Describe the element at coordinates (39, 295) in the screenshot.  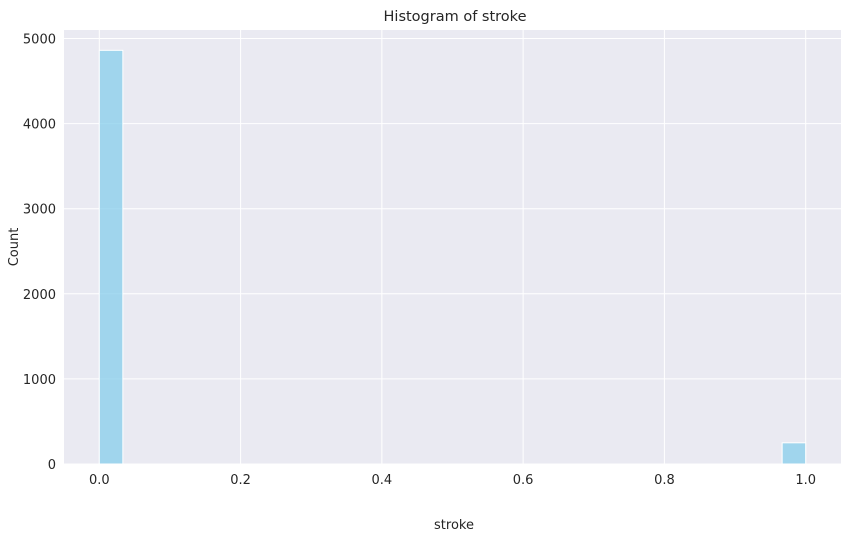
I see `y-tick-label: 2000` at that location.